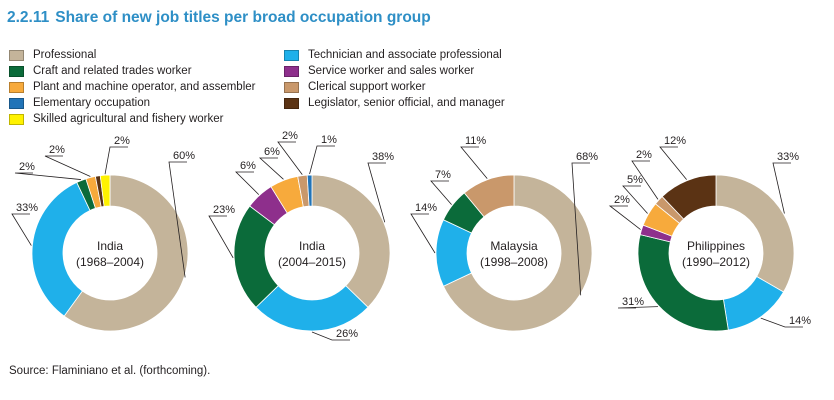  What do you see at coordinates (367, 87) in the screenshot?
I see `legend-label: Clerical support worker` at bounding box center [367, 87].